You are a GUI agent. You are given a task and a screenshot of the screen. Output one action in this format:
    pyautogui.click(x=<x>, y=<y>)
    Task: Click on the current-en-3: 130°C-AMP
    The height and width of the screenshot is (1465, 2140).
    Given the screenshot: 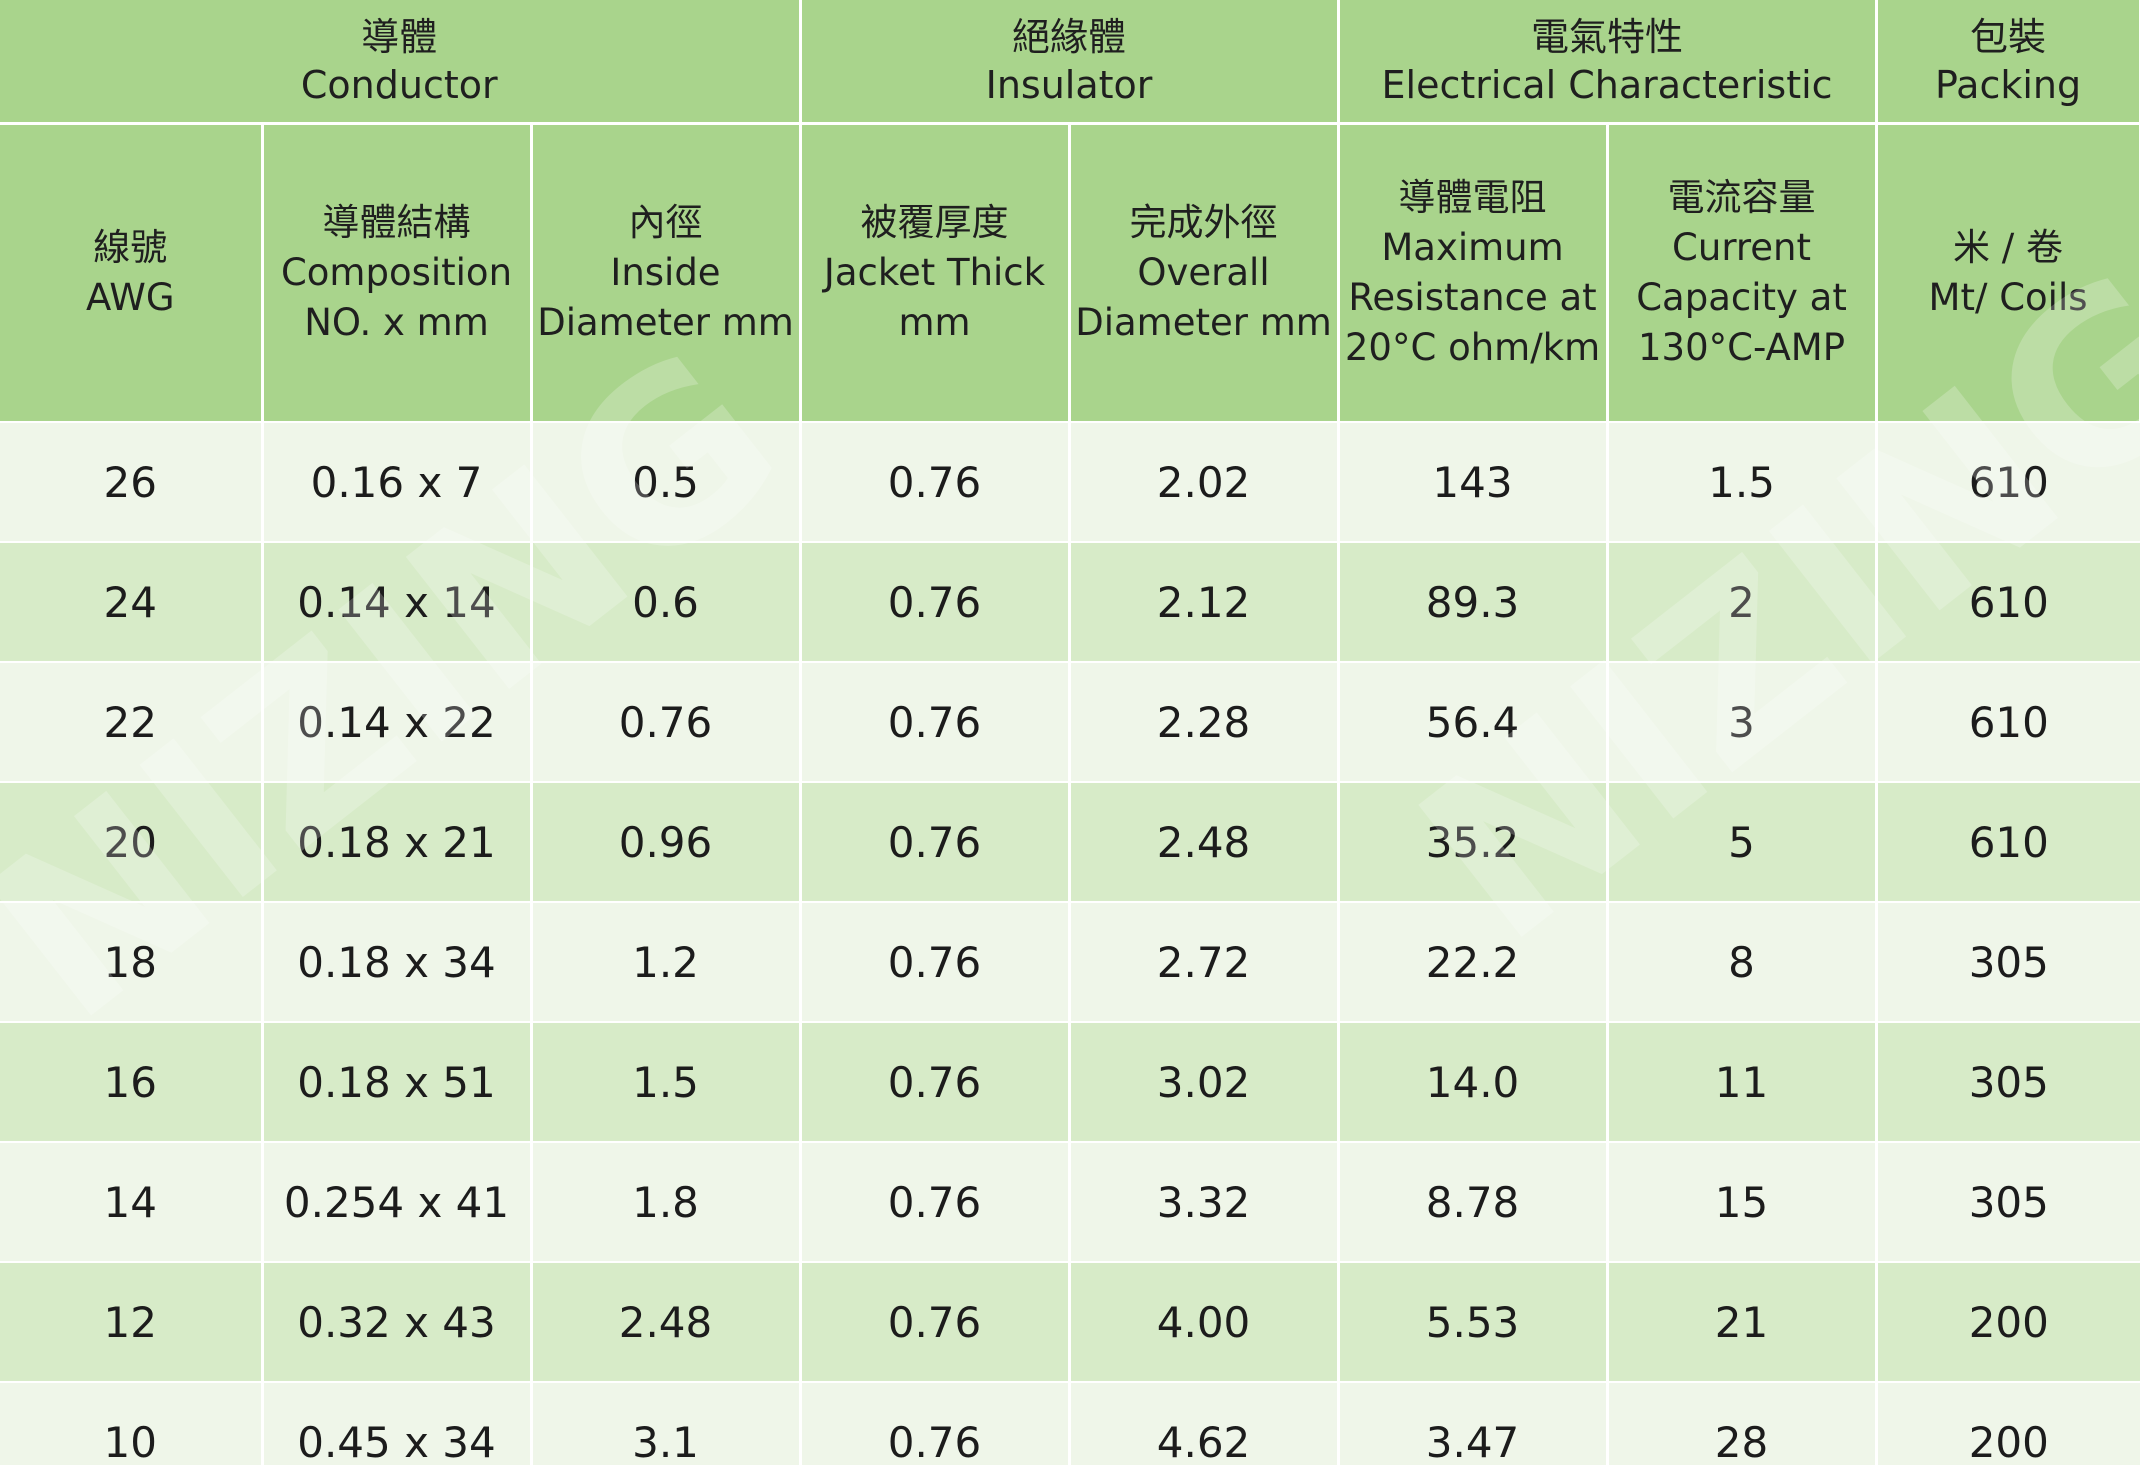 What is the action you would take?
    pyautogui.click(x=1742, y=347)
    